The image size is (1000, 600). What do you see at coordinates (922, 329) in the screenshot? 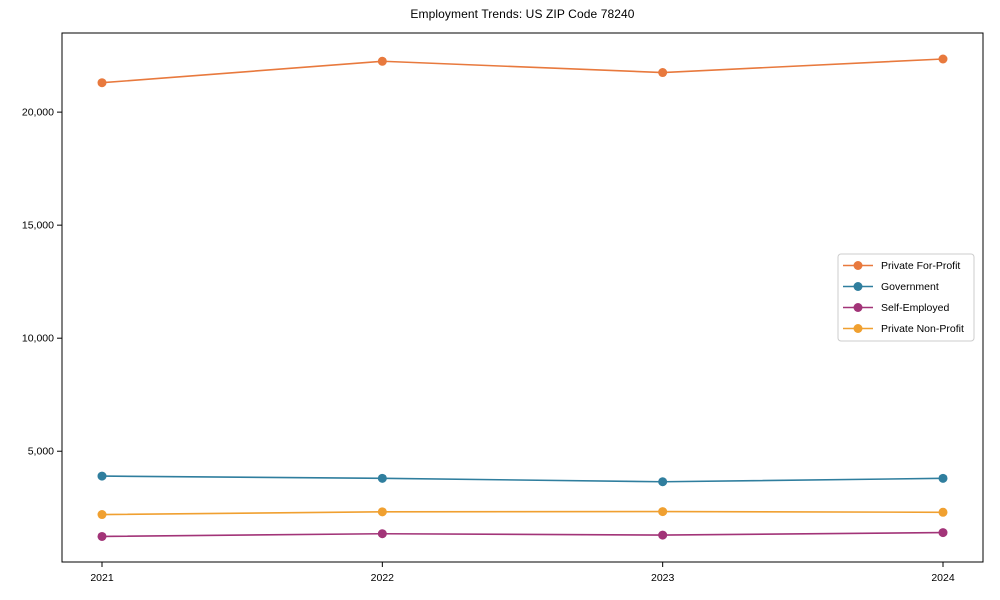
I see `legend-label: Private Non-Profit` at bounding box center [922, 329].